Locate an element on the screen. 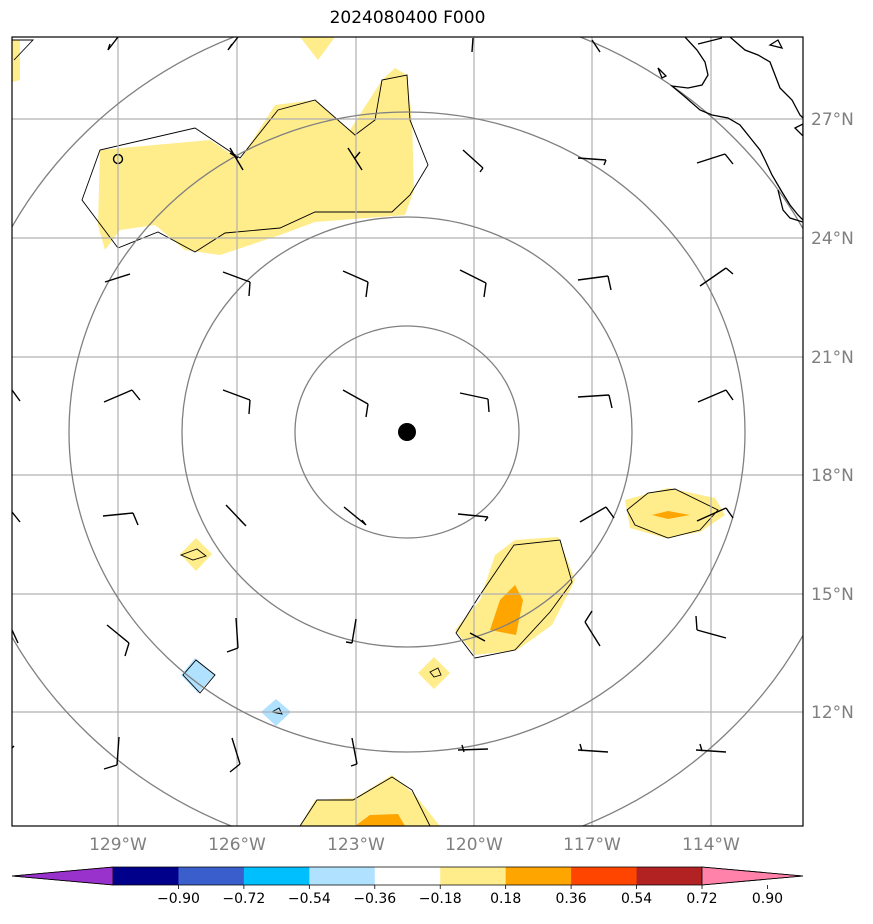  colorbar-tick-label: 0.54 is located at coordinates (636, 899).